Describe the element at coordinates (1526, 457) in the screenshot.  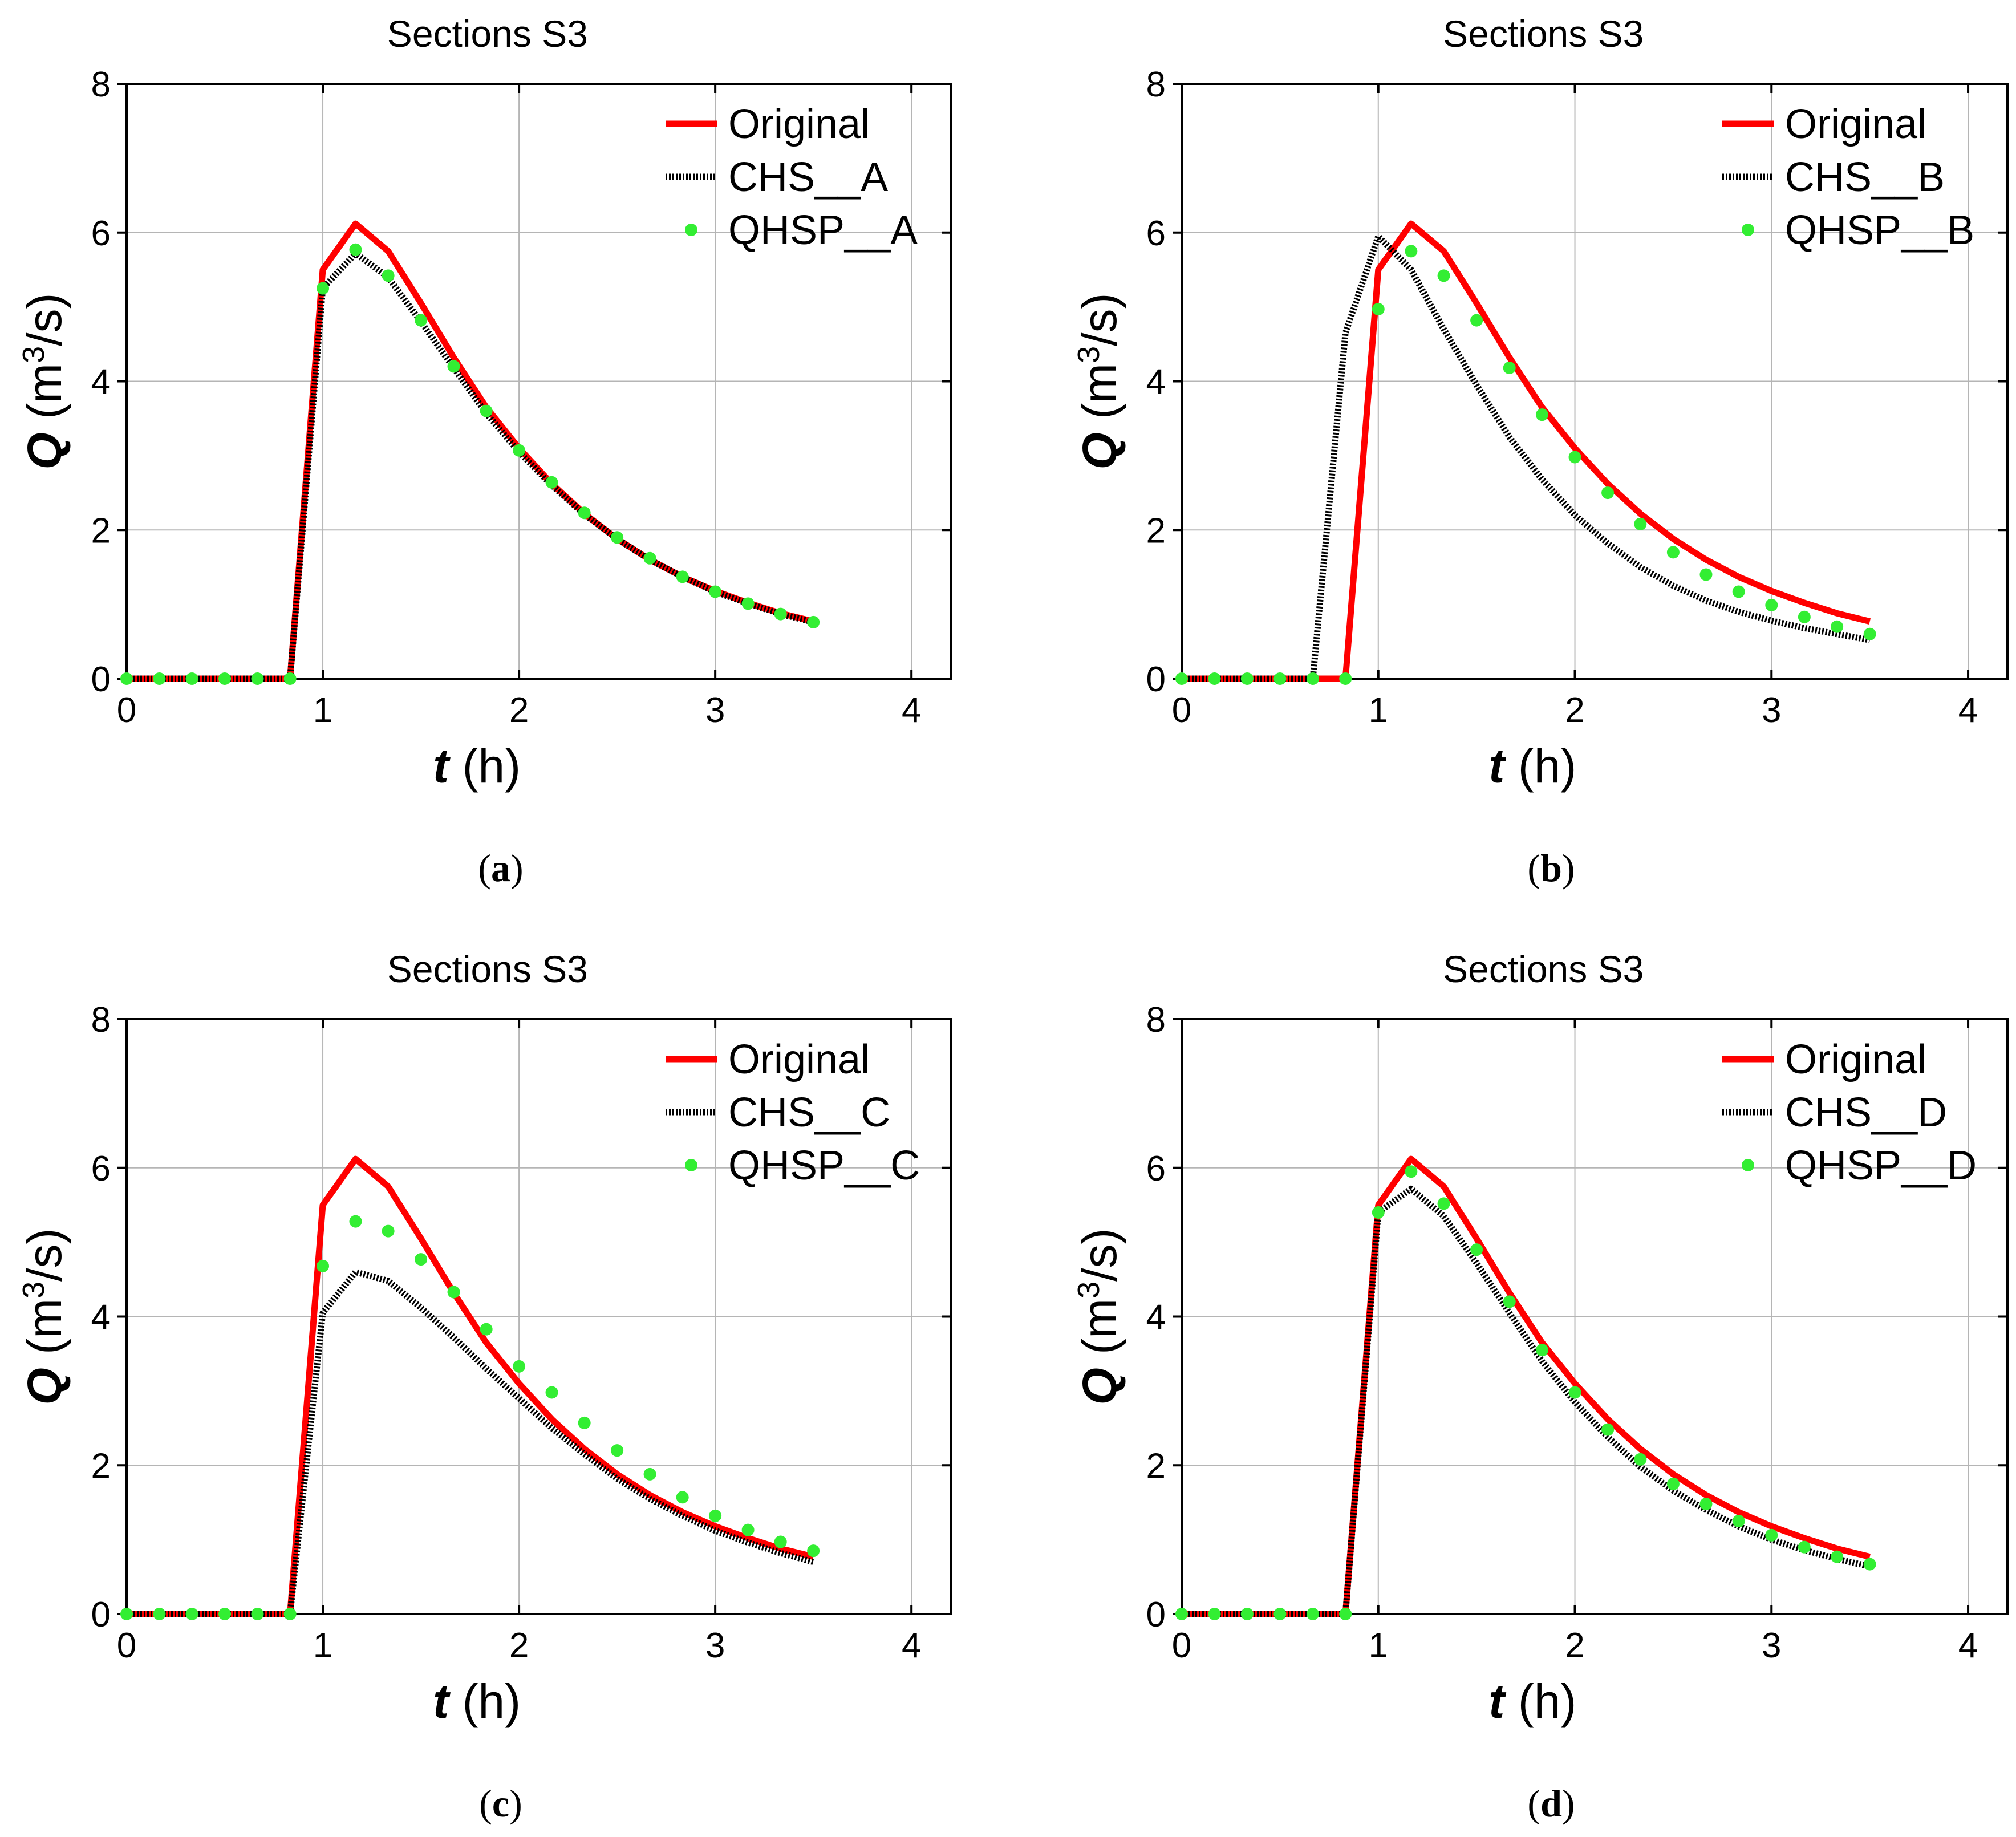
I see `series-line-chs-b` at that location.